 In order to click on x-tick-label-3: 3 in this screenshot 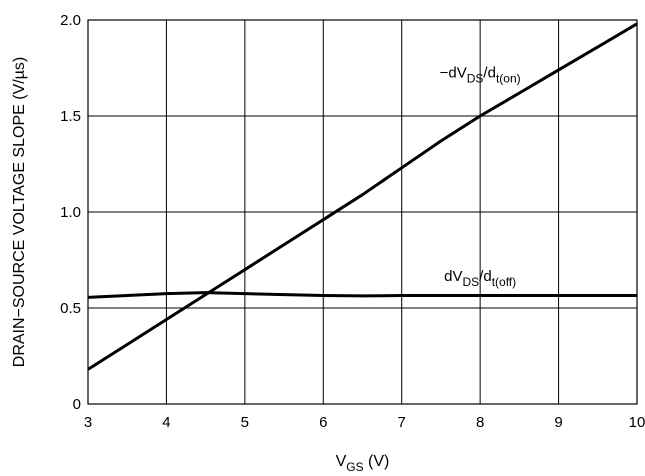, I will do `click(88, 422)`.